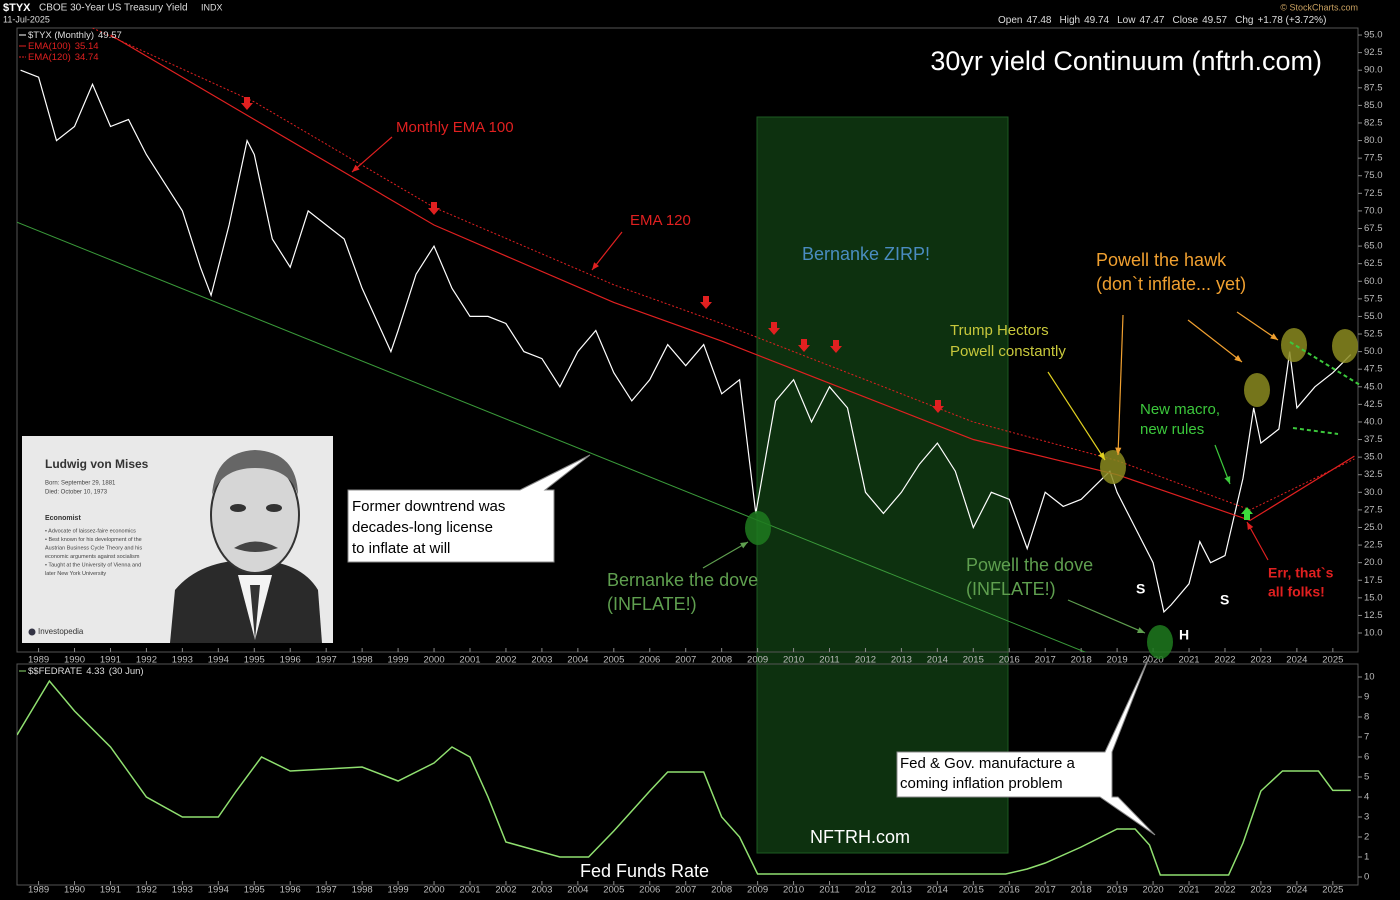 The height and width of the screenshot is (900, 1400). What do you see at coordinates (1038, 20) in the screenshot?
I see `quote-value: 47.48` at bounding box center [1038, 20].